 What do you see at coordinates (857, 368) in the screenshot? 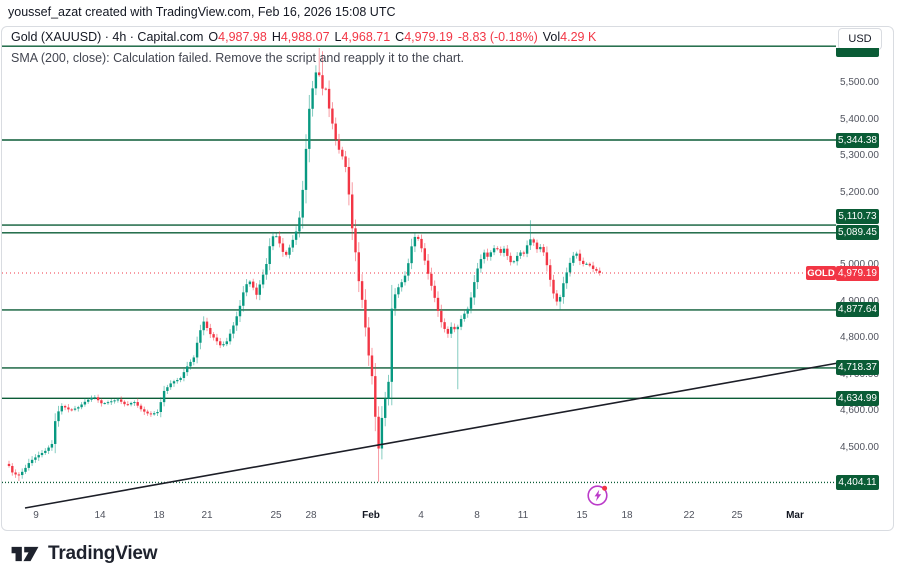
I see `level-price-badge: 4,718.37` at bounding box center [857, 368].